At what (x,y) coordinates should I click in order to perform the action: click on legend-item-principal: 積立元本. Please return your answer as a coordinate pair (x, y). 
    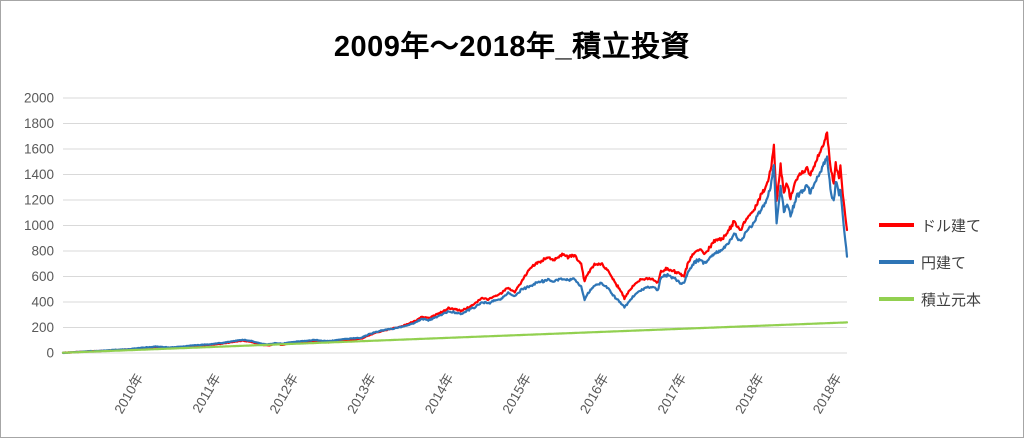
    Looking at the image, I should click on (930, 299).